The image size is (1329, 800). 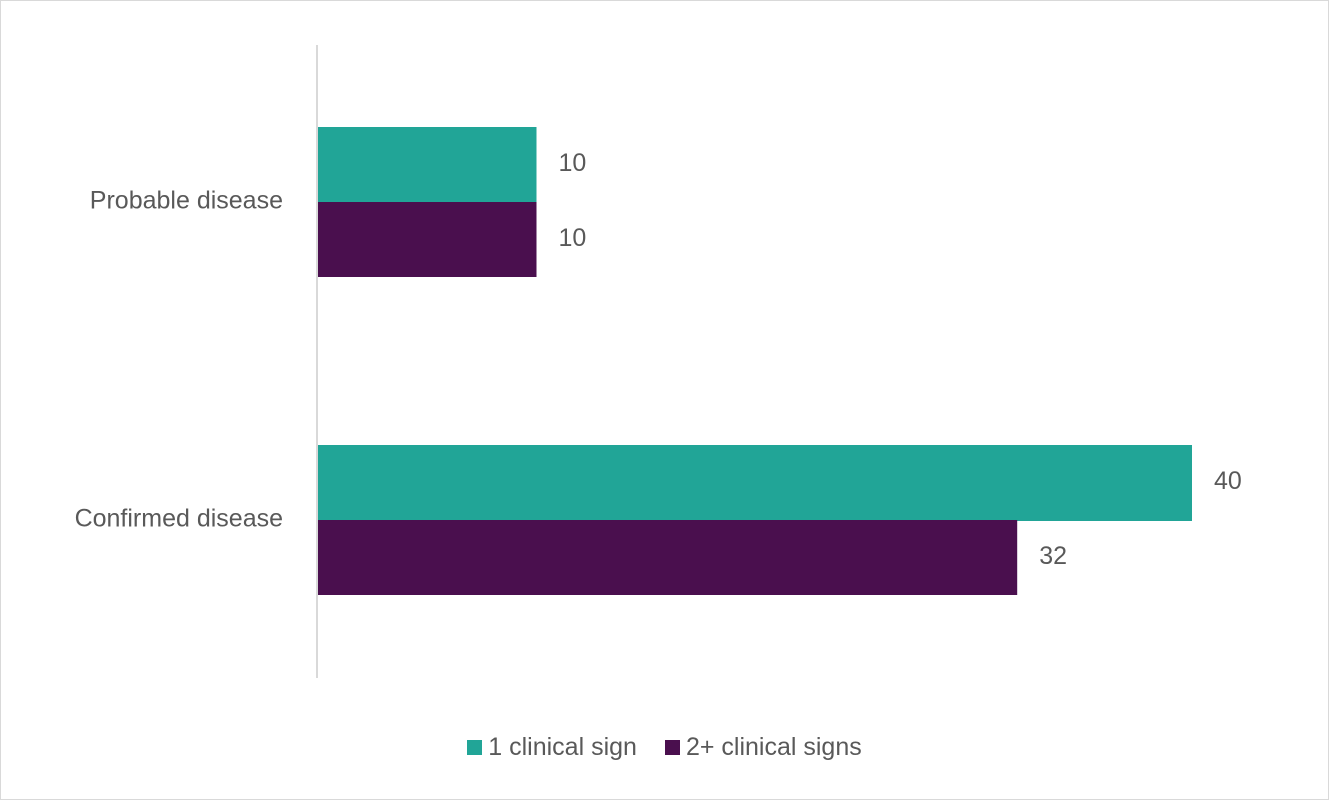 I want to click on category-label: Confirmed disease, so click(x=179, y=519).